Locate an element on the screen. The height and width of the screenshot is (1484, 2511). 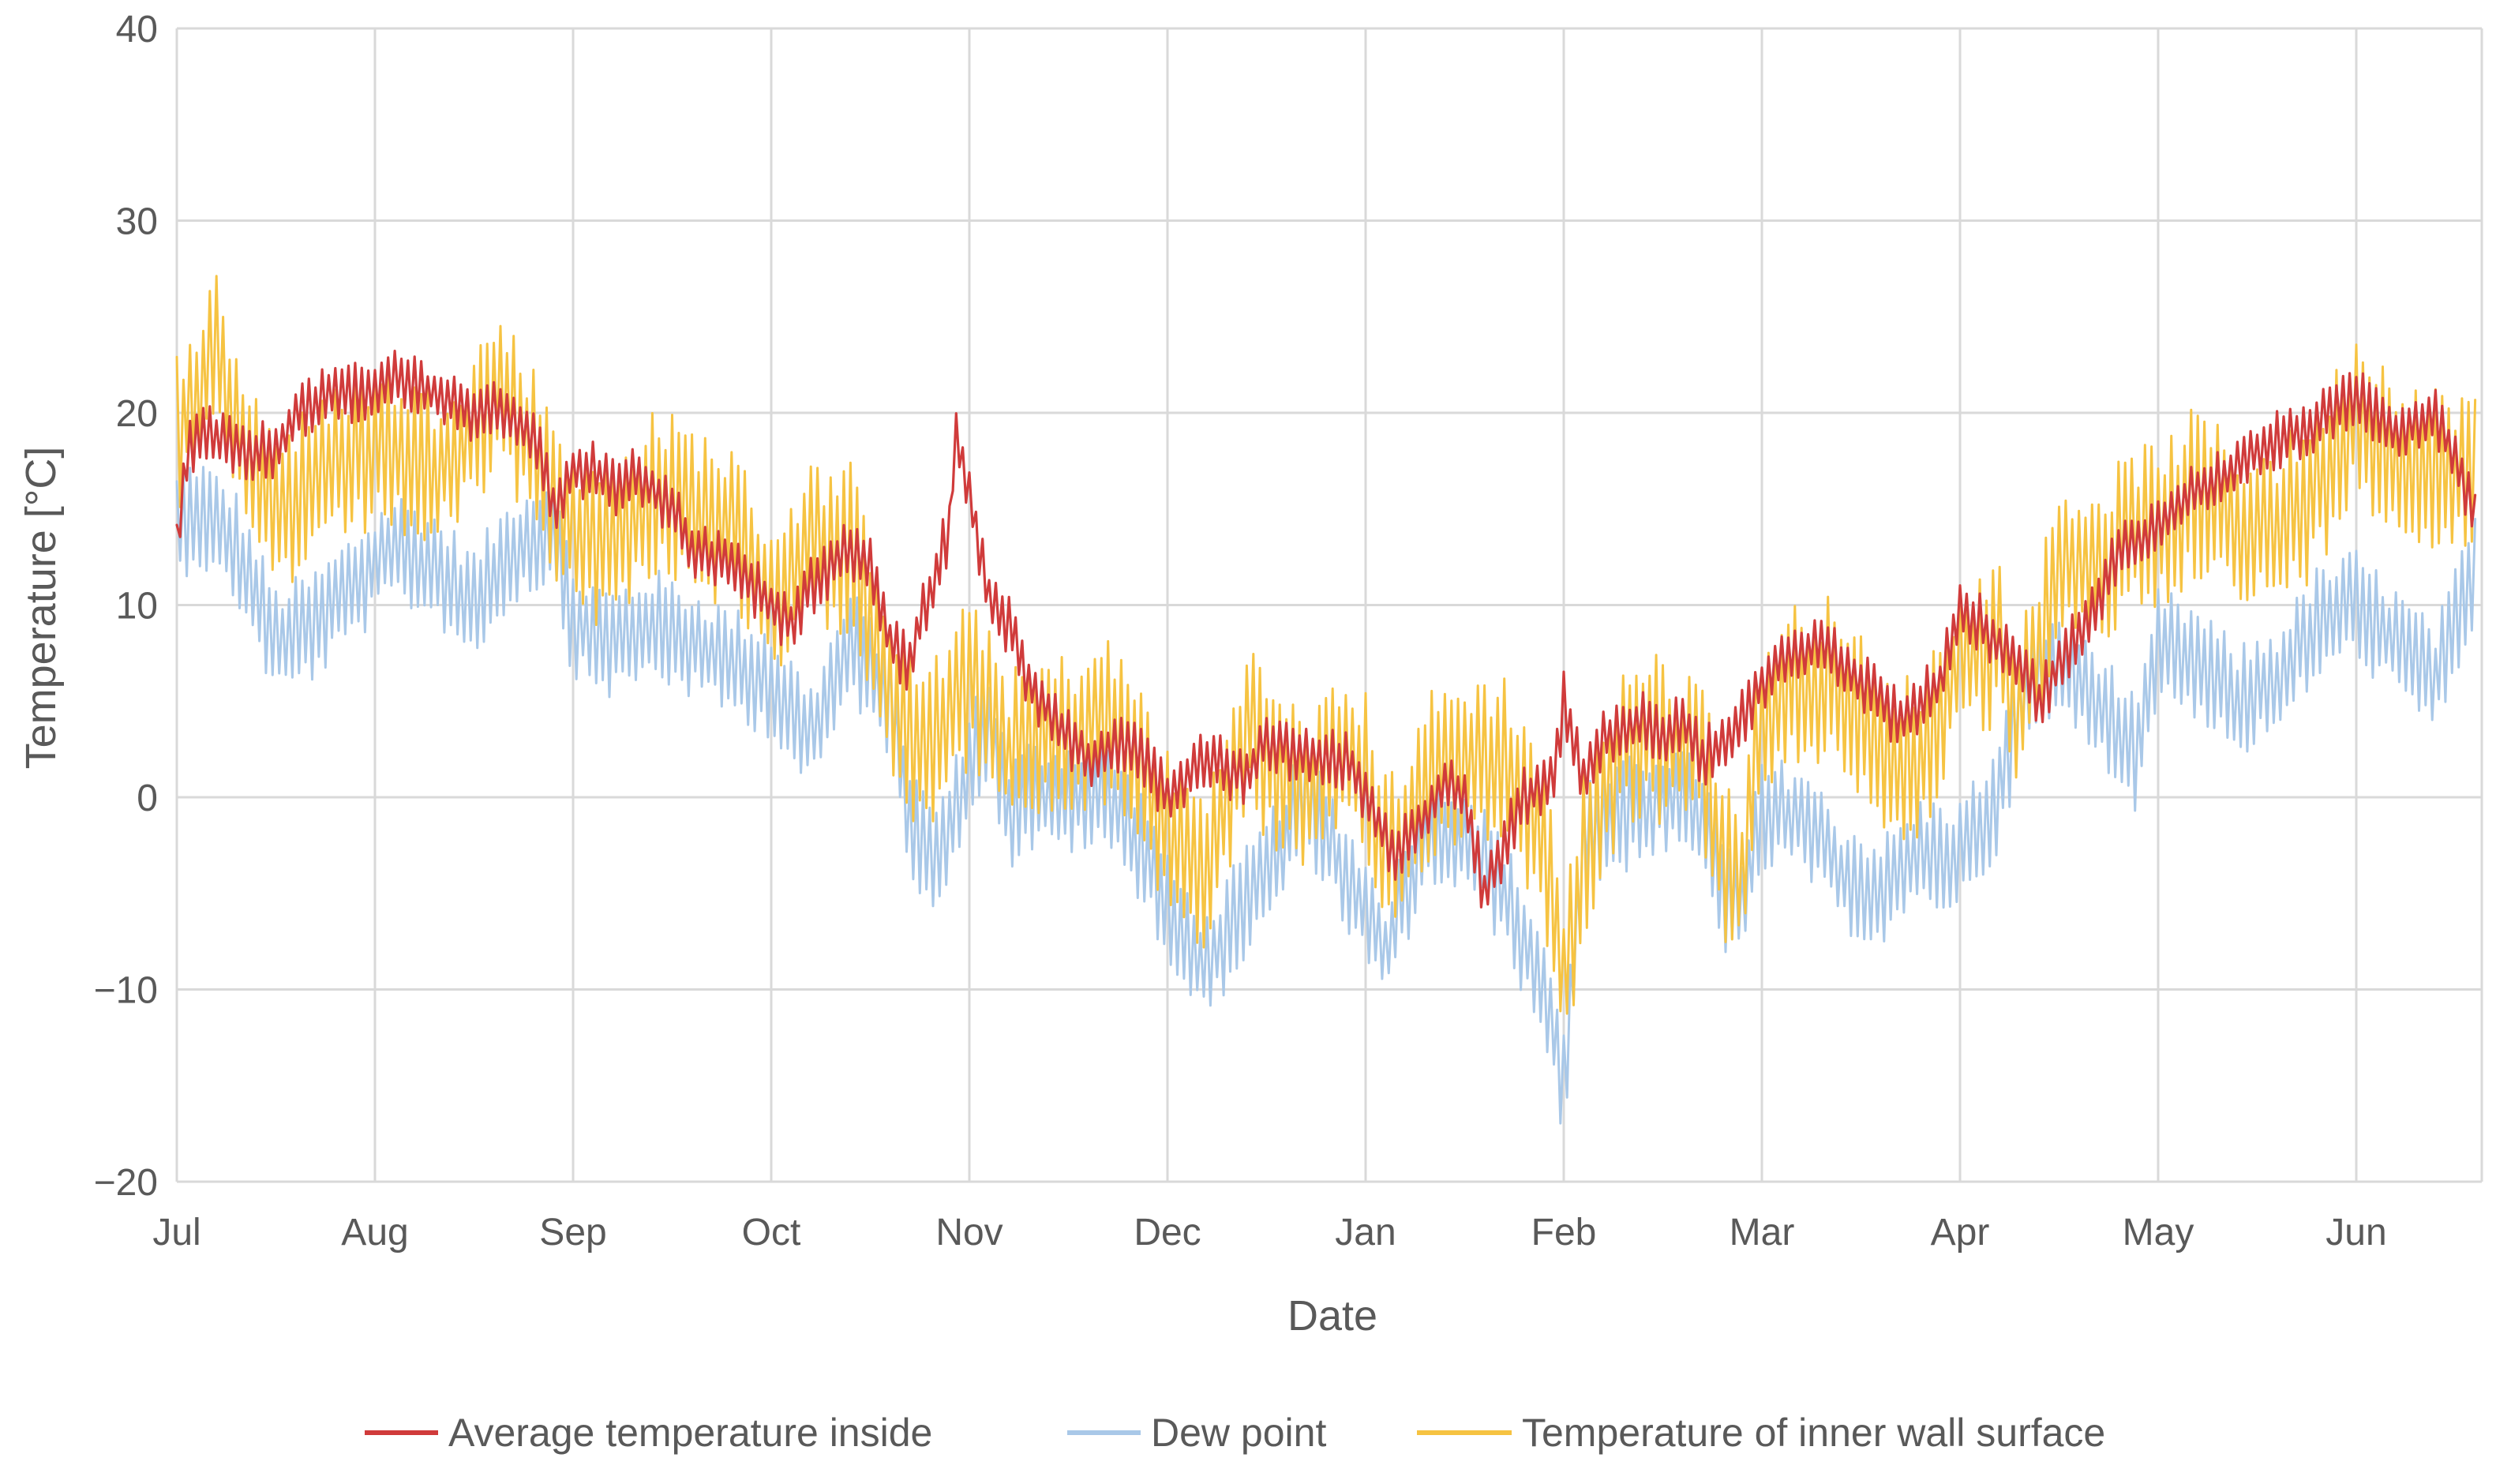
x-tick-label: Jan is located at coordinates (1365, 1233).